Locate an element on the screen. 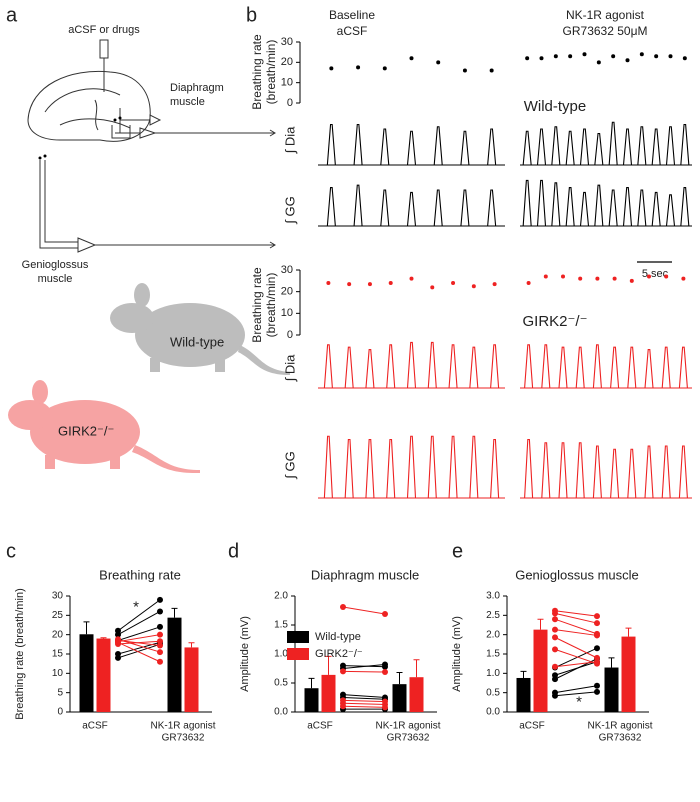 The image size is (700, 802). axis-title: Breathing rate (breath/min) is located at coordinates (20, 653).